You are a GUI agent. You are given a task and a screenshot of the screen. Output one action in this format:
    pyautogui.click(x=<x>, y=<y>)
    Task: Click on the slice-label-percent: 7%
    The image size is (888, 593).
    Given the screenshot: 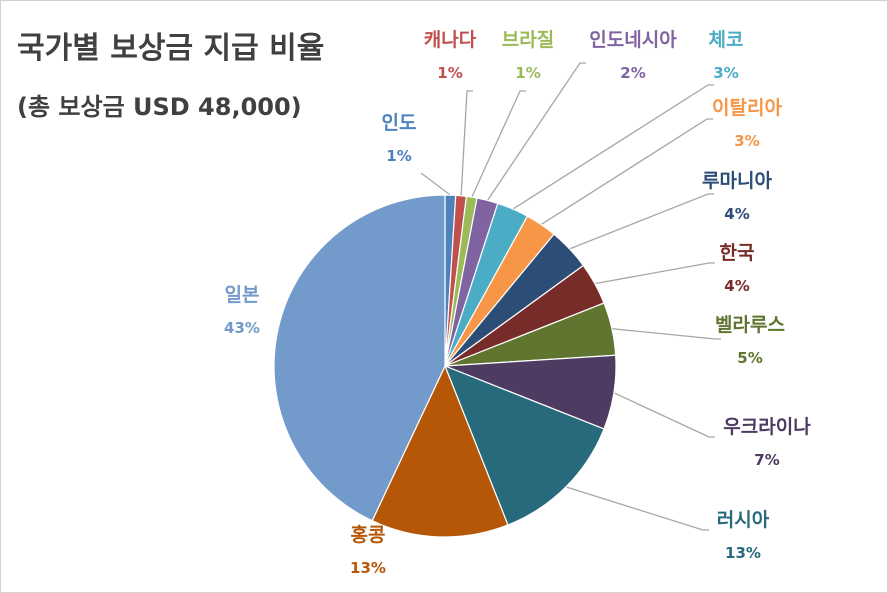 What is the action you would take?
    pyautogui.click(x=766, y=460)
    